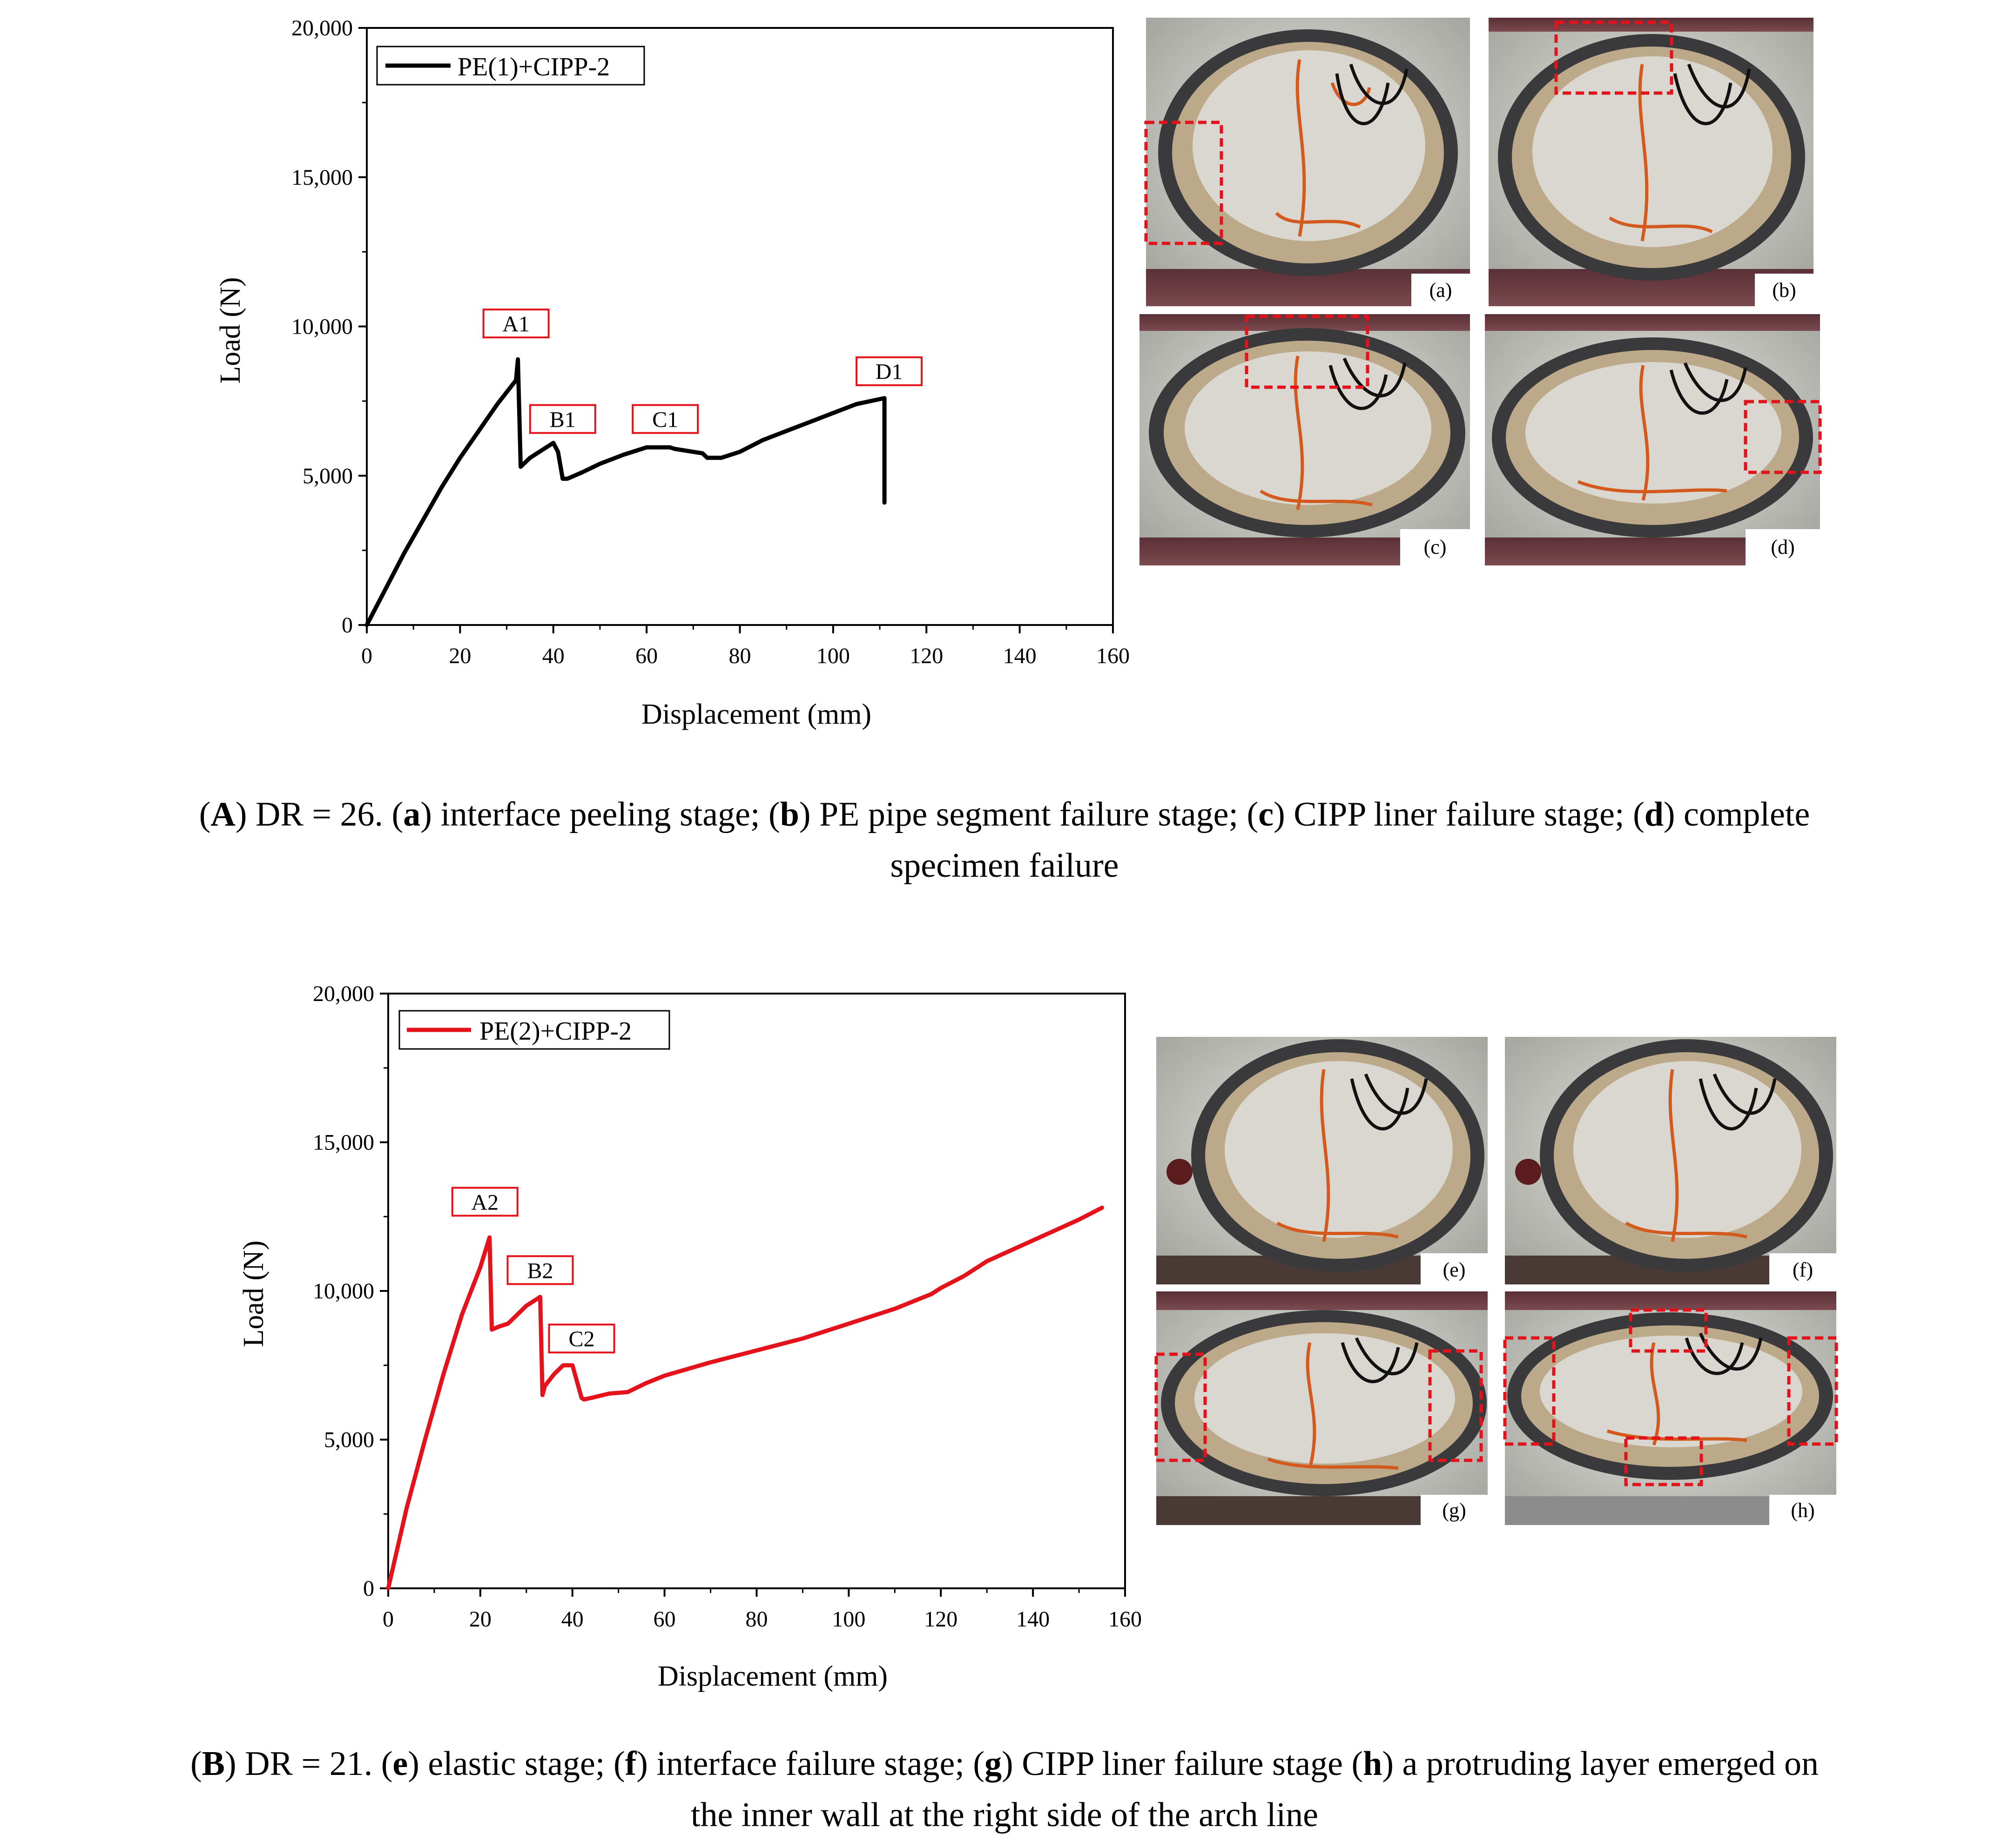 The width and height of the screenshot is (2009, 1848). I want to click on chart-a-plot-frame, so click(740, 326).